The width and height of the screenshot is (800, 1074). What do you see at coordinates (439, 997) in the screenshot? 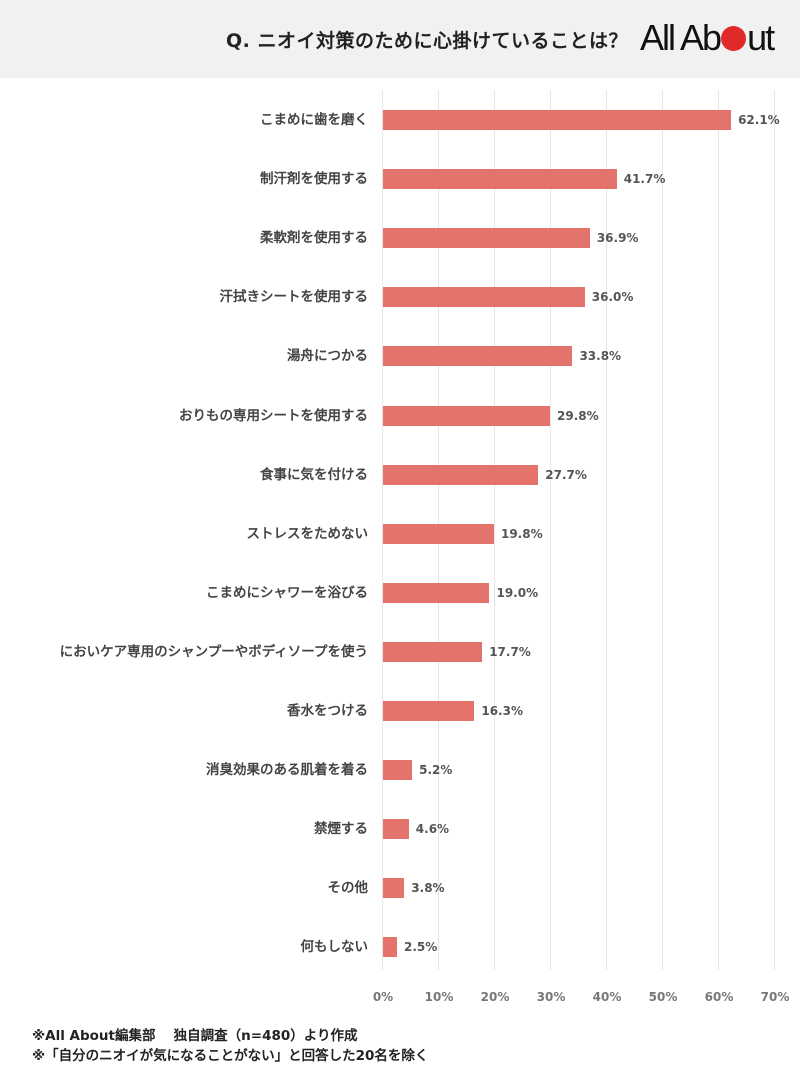
I see `x-tick-label: 10%` at bounding box center [439, 997].